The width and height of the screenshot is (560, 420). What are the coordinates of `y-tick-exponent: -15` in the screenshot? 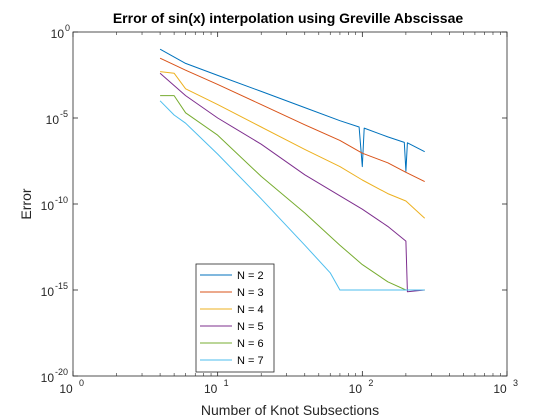 It's located at (61, 286).